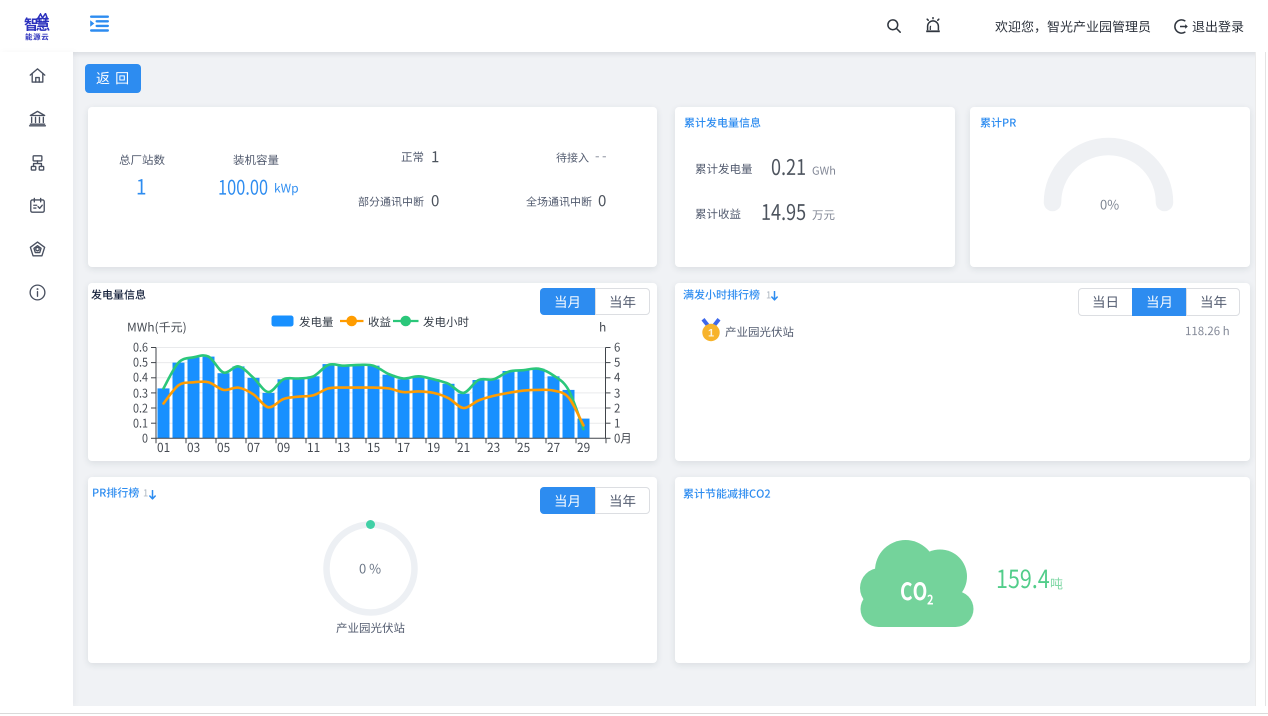  What do you see at coordinates (711, 334) in the screenshot?
I see `svg-text: 1` at bounding box center [711, 334].